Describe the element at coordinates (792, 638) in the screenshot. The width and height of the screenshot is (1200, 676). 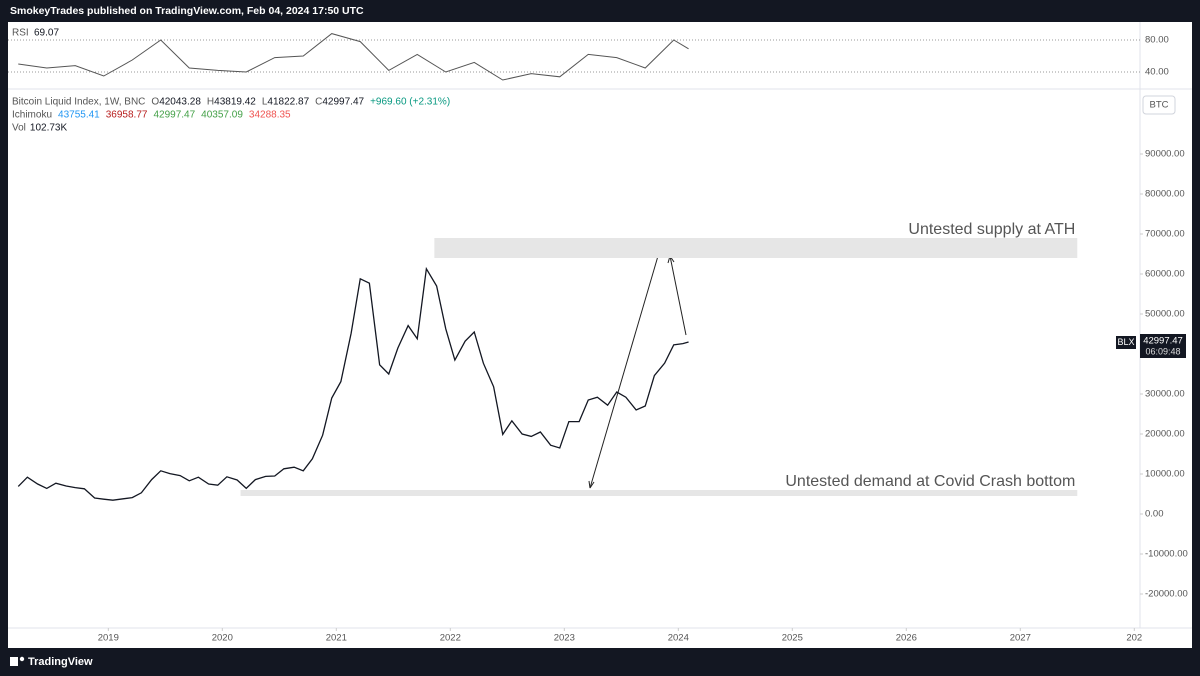
I see `x-tick-label: 2025` at that location.